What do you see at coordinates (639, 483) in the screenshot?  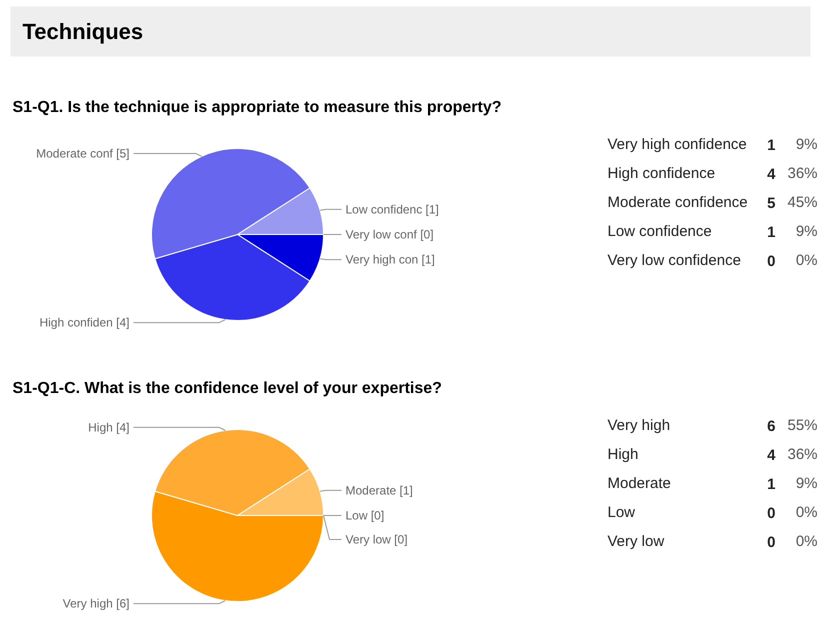 I see `text: Moderate` at bounding box center [639, 483].